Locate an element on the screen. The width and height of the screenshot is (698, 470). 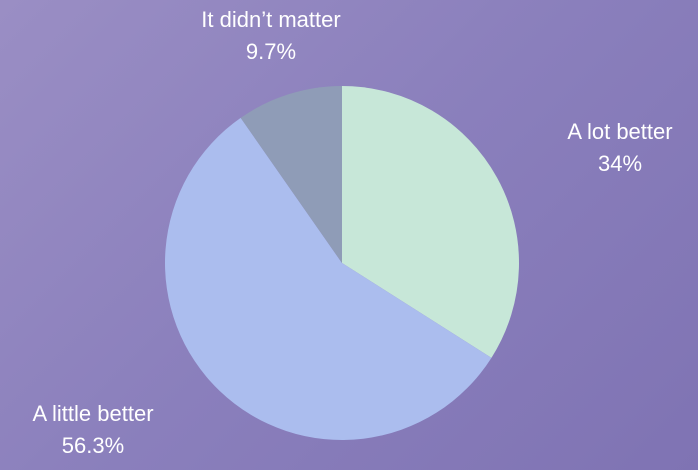
slice-percent-it-didnt-matter: 9.7% is located at coordinates (271, 51).